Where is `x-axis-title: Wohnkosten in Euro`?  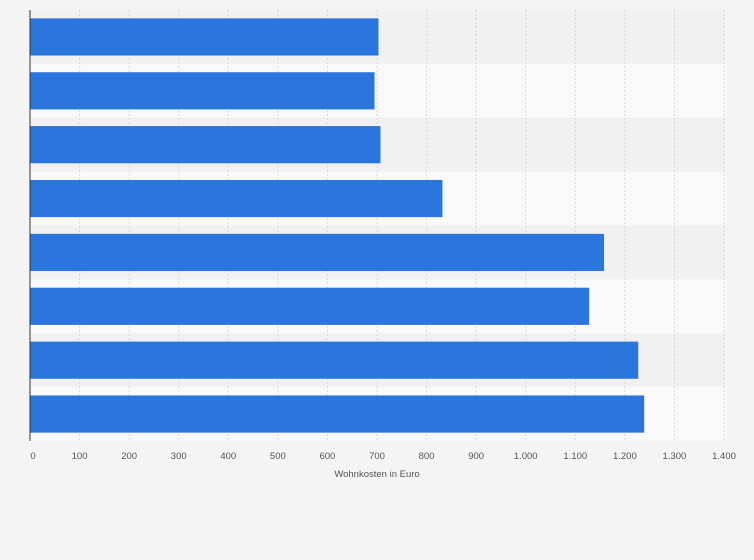
x-axis-title: Wohnkosten in Euro is located at coordinates (376, 474).